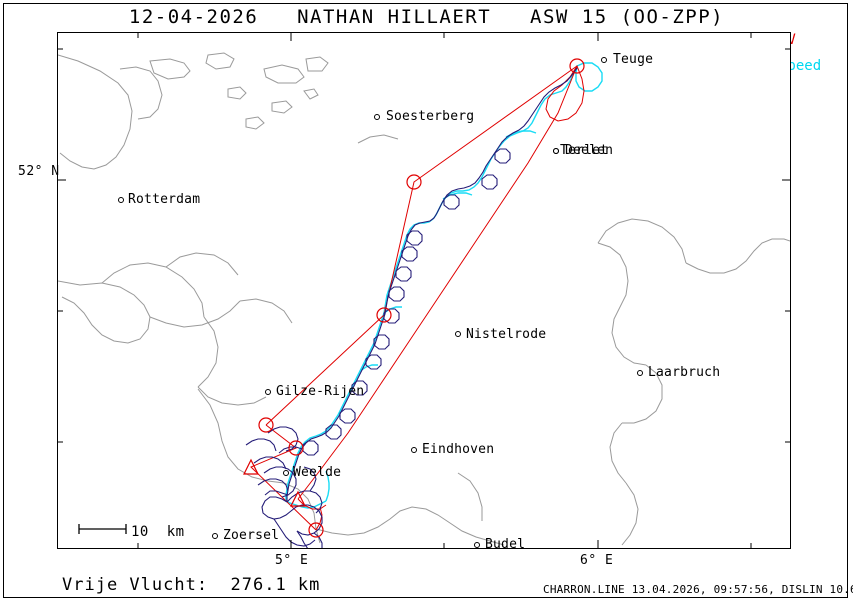 This screenshot has height=603, width=853. I want to click on latitude-axis-label: 52° N, so click(39, 171).